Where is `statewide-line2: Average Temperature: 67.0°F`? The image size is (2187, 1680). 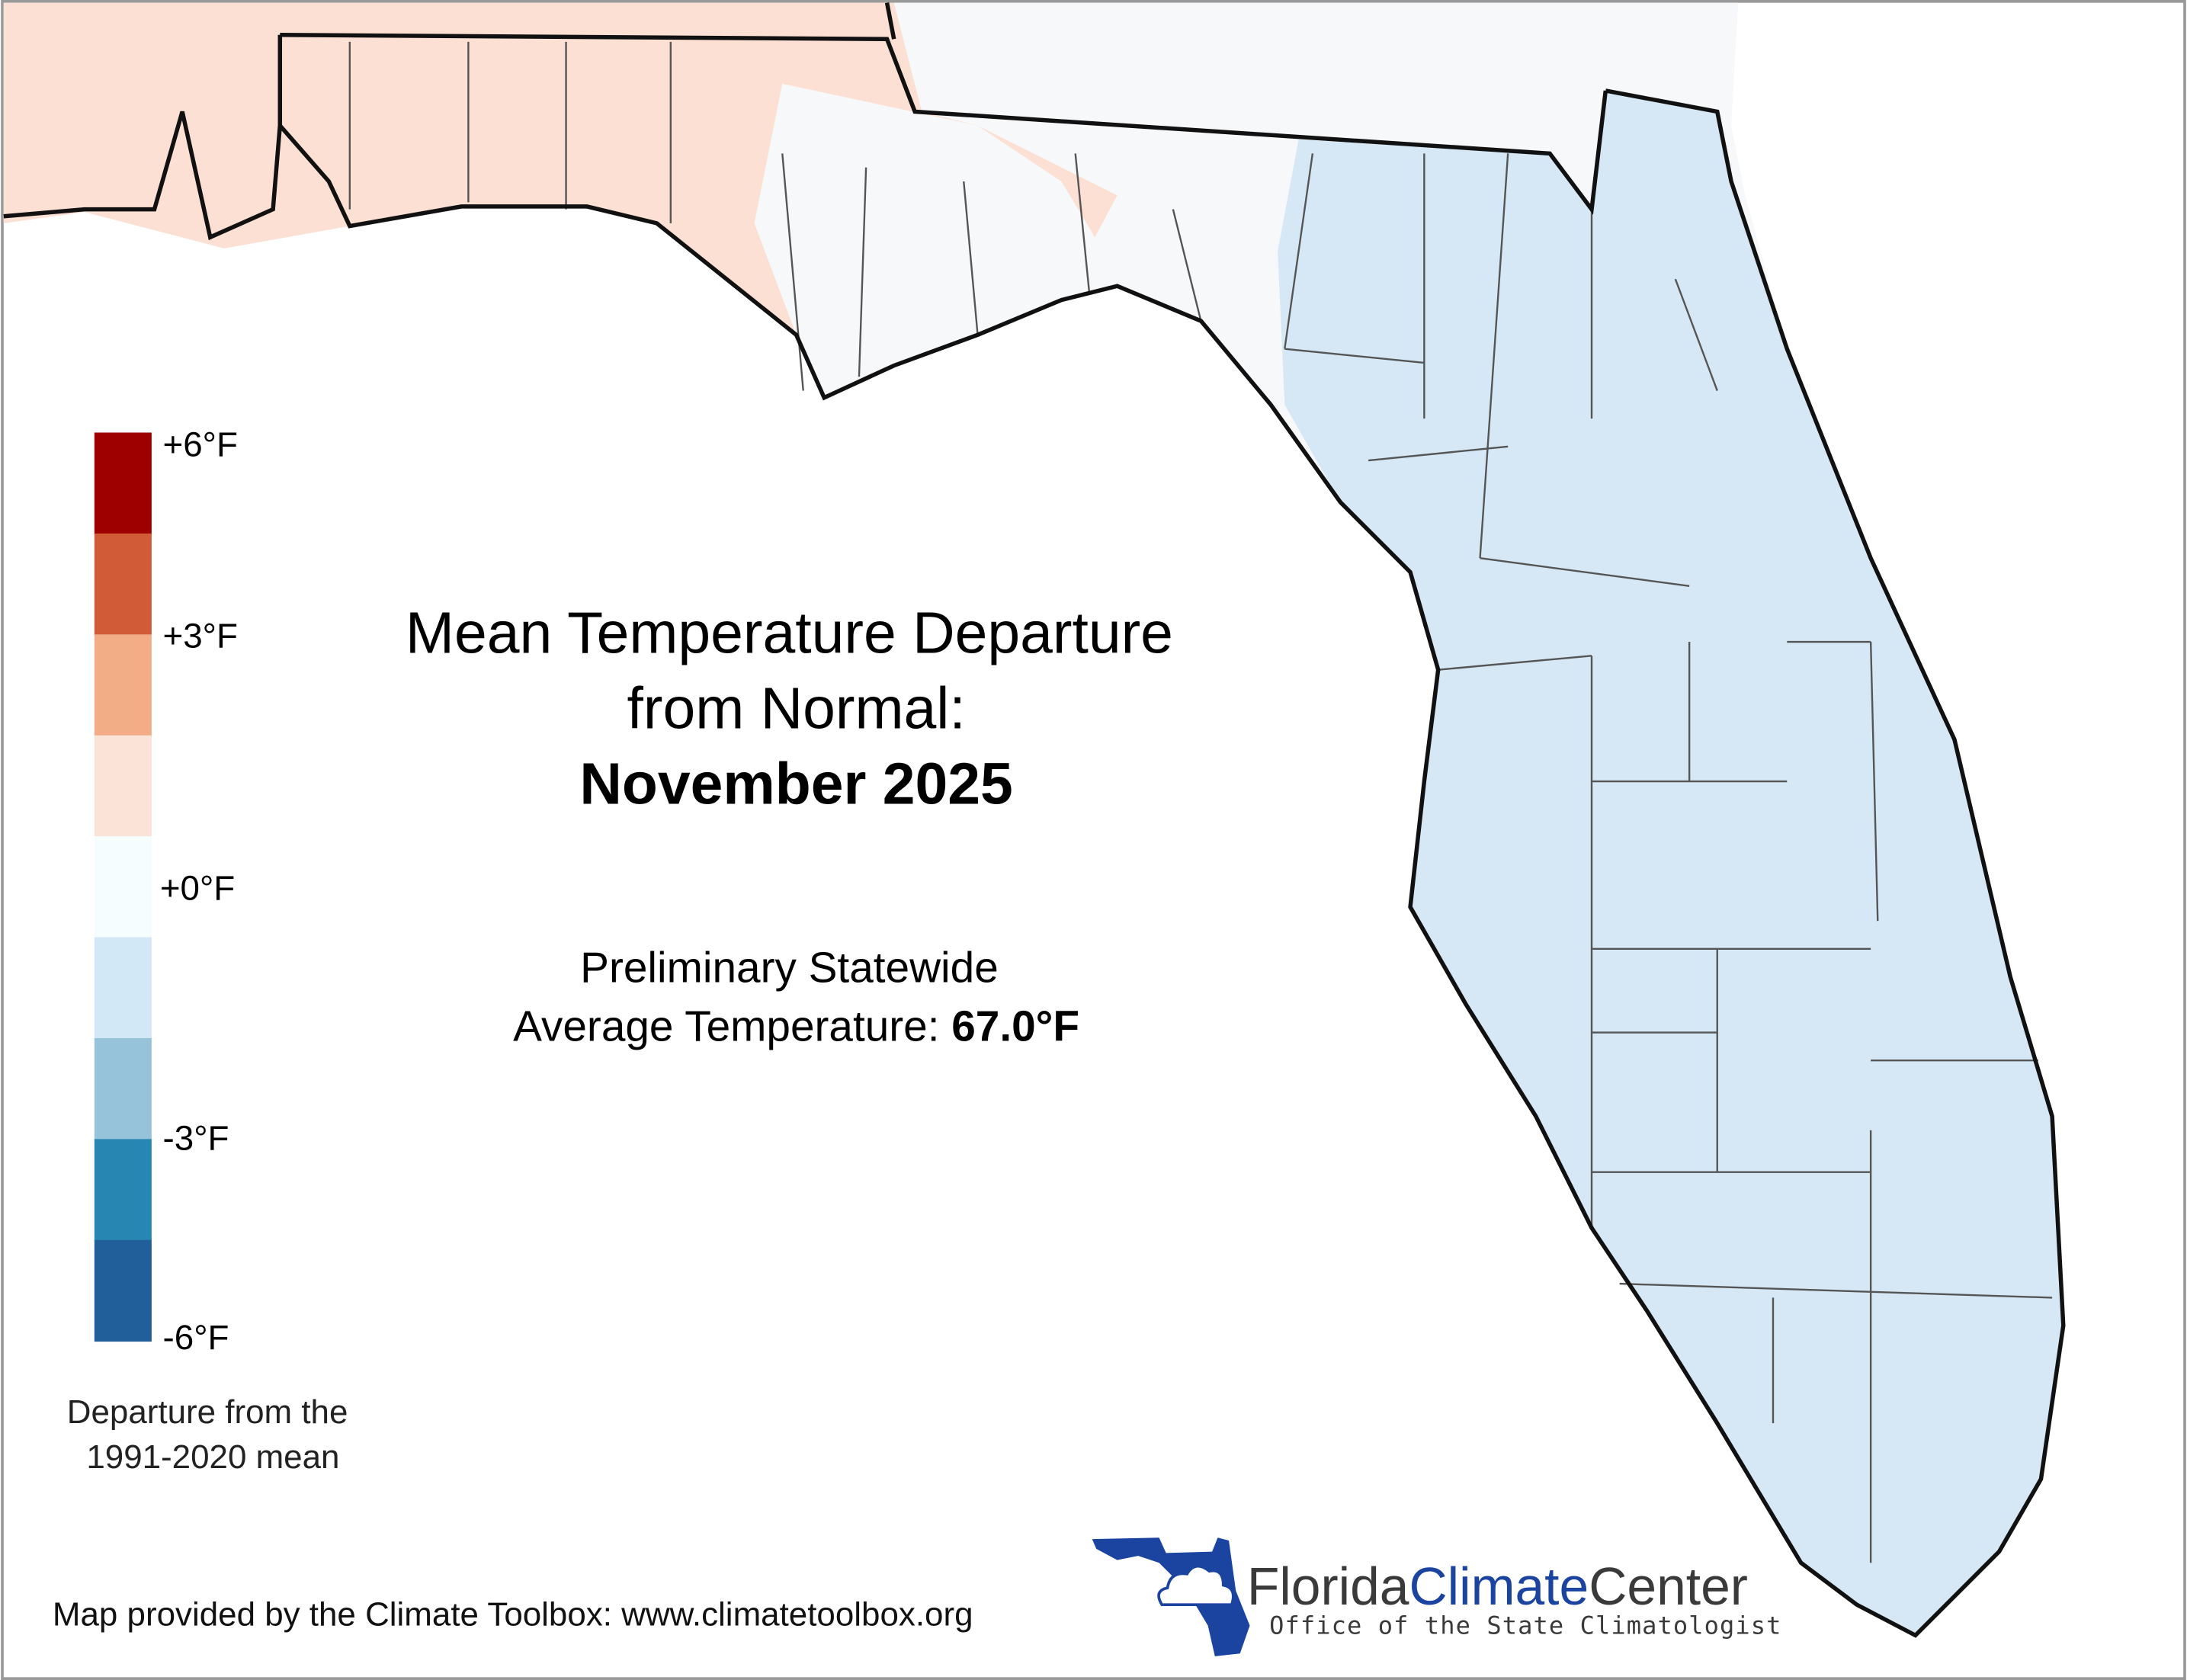
statewide-line2: Average Temperature: 67.0°F is located at coordinates (796, 1027).